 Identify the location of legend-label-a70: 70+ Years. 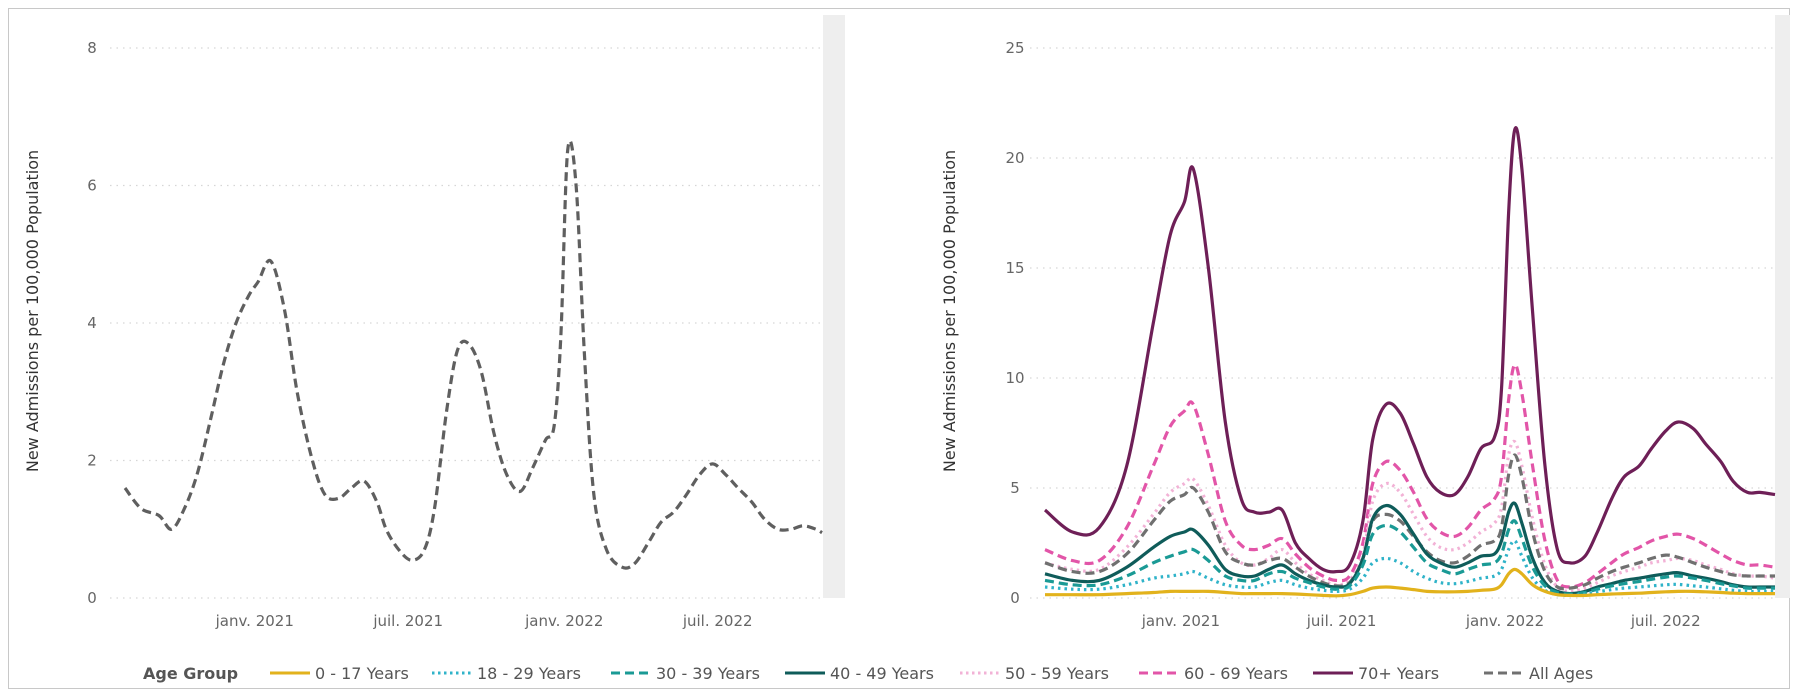
(1398, 673).